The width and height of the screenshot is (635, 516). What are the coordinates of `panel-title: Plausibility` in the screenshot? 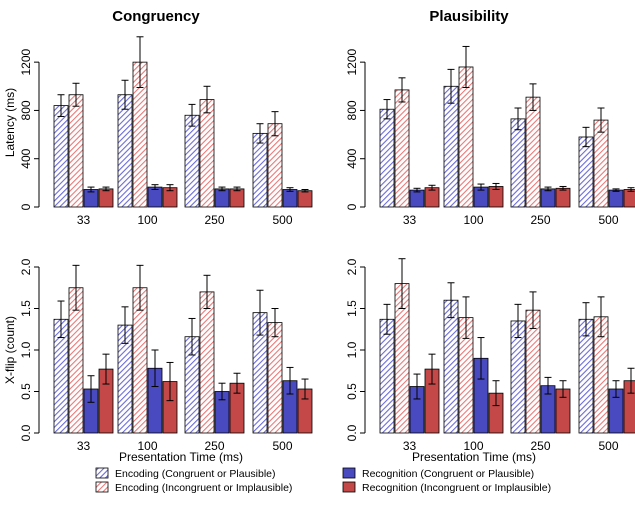 It's located at (469, 16).